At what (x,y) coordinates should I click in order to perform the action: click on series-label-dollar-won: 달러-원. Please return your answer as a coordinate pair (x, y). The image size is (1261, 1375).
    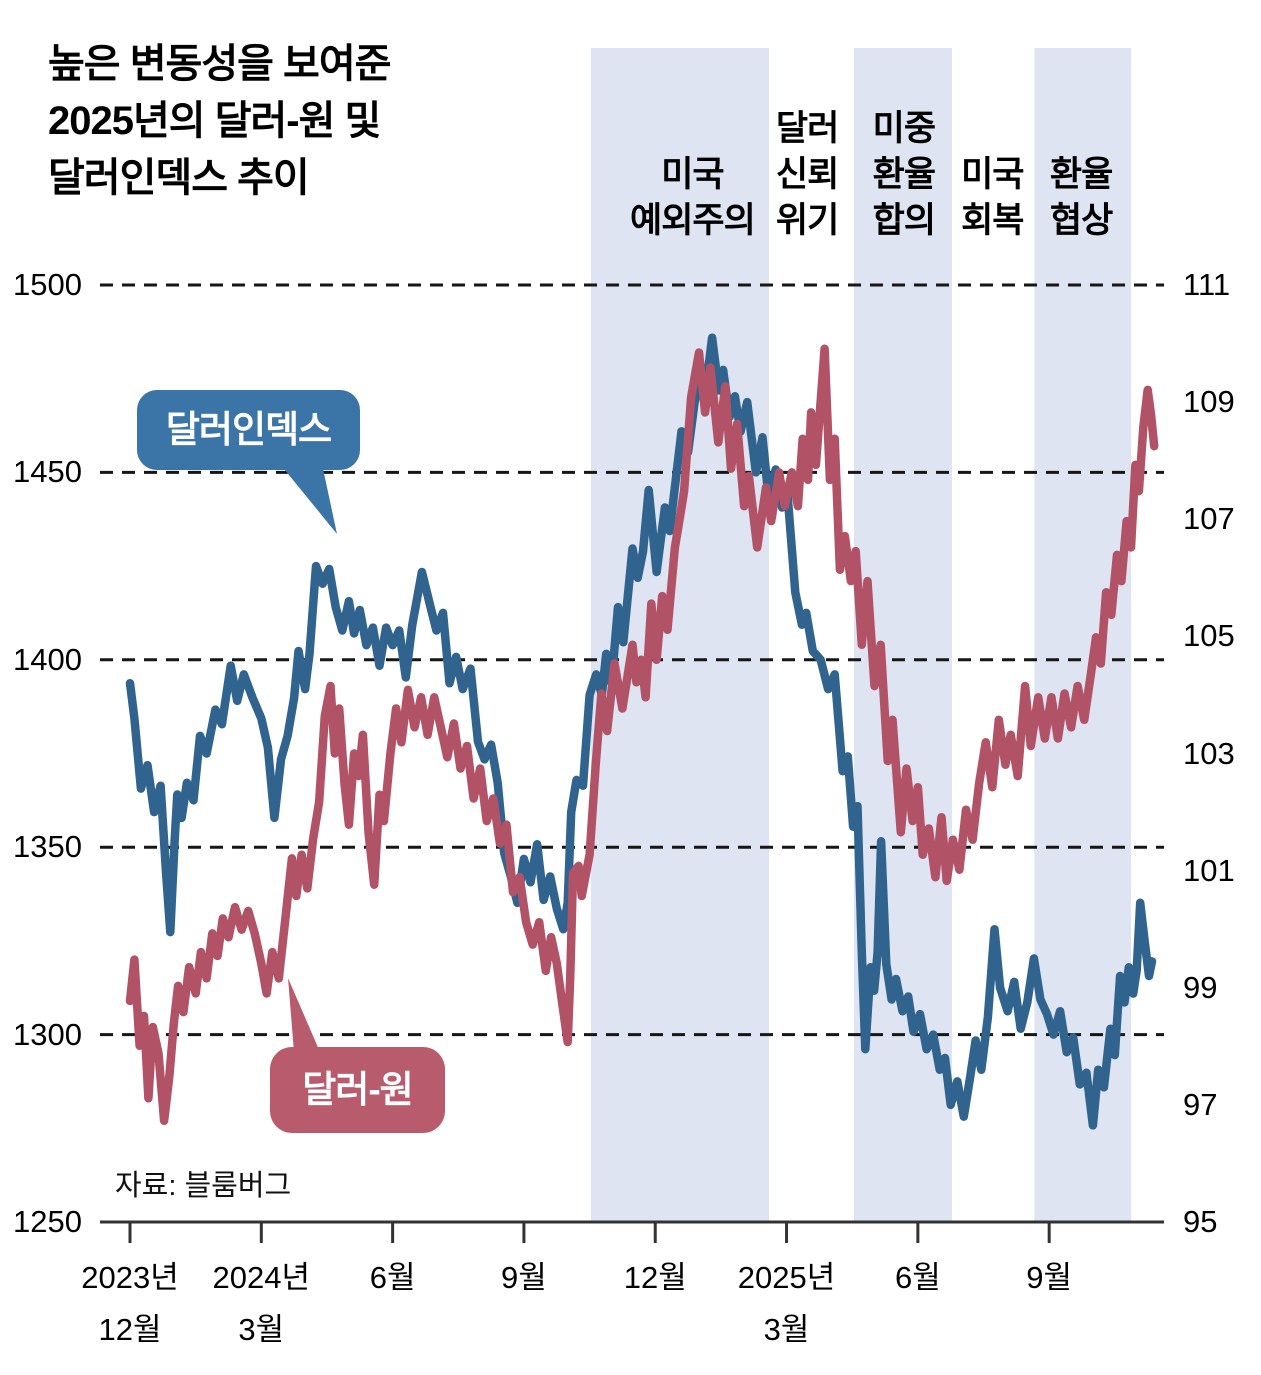
    Looking at the image, I should click on (357, 1090).